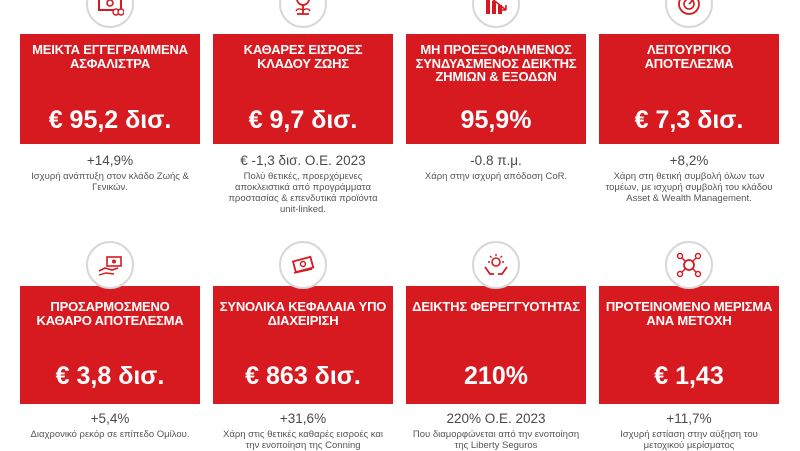  I want to click on kpi-title: ΔΕΙΚΤΗΣ ΦΕΡΕΓΓΥΟΤΗΤΑΣ, so click(496, 306).